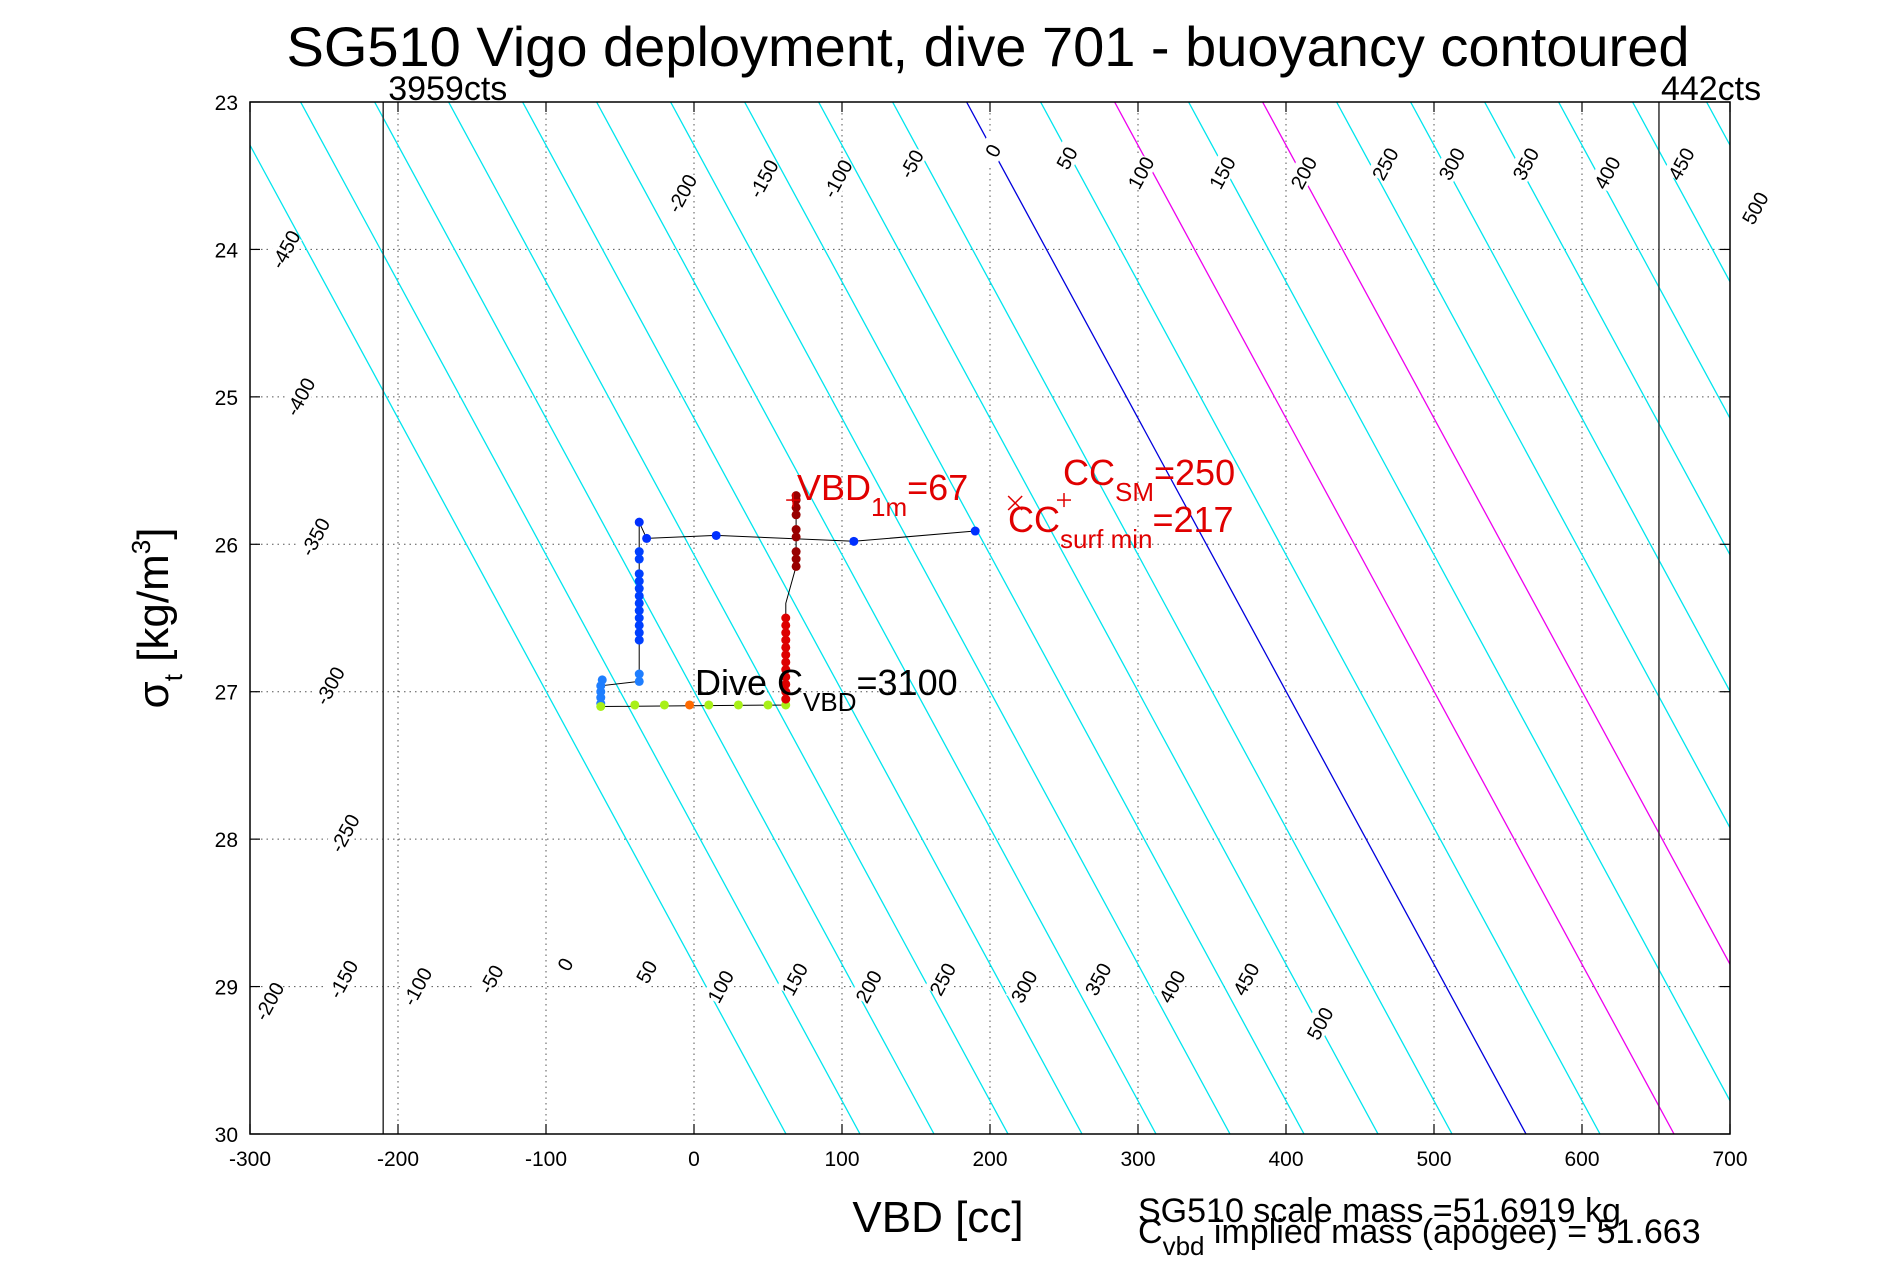 Image resolution: width=1891 pixels, height=1262 pixels. What do you see at coordinates (694, 1159) in the screenshot?
I see `x-tick-label: 0` at bounding box center [694, 1159].